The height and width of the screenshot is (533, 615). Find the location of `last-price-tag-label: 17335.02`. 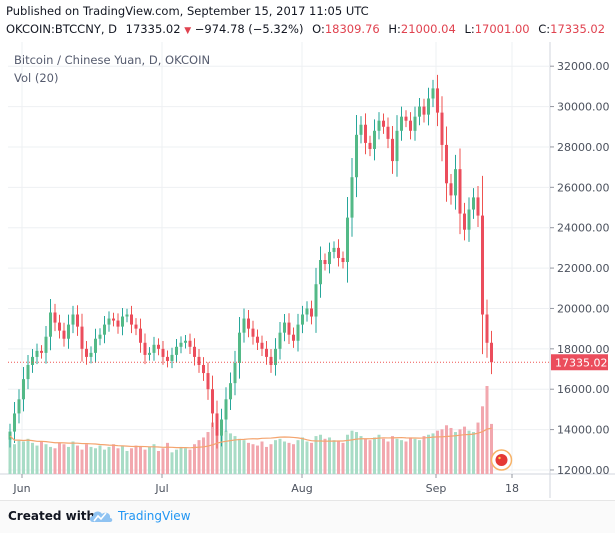

last-price-tag-label: 17335.02 is located at coordinates (581, 362).